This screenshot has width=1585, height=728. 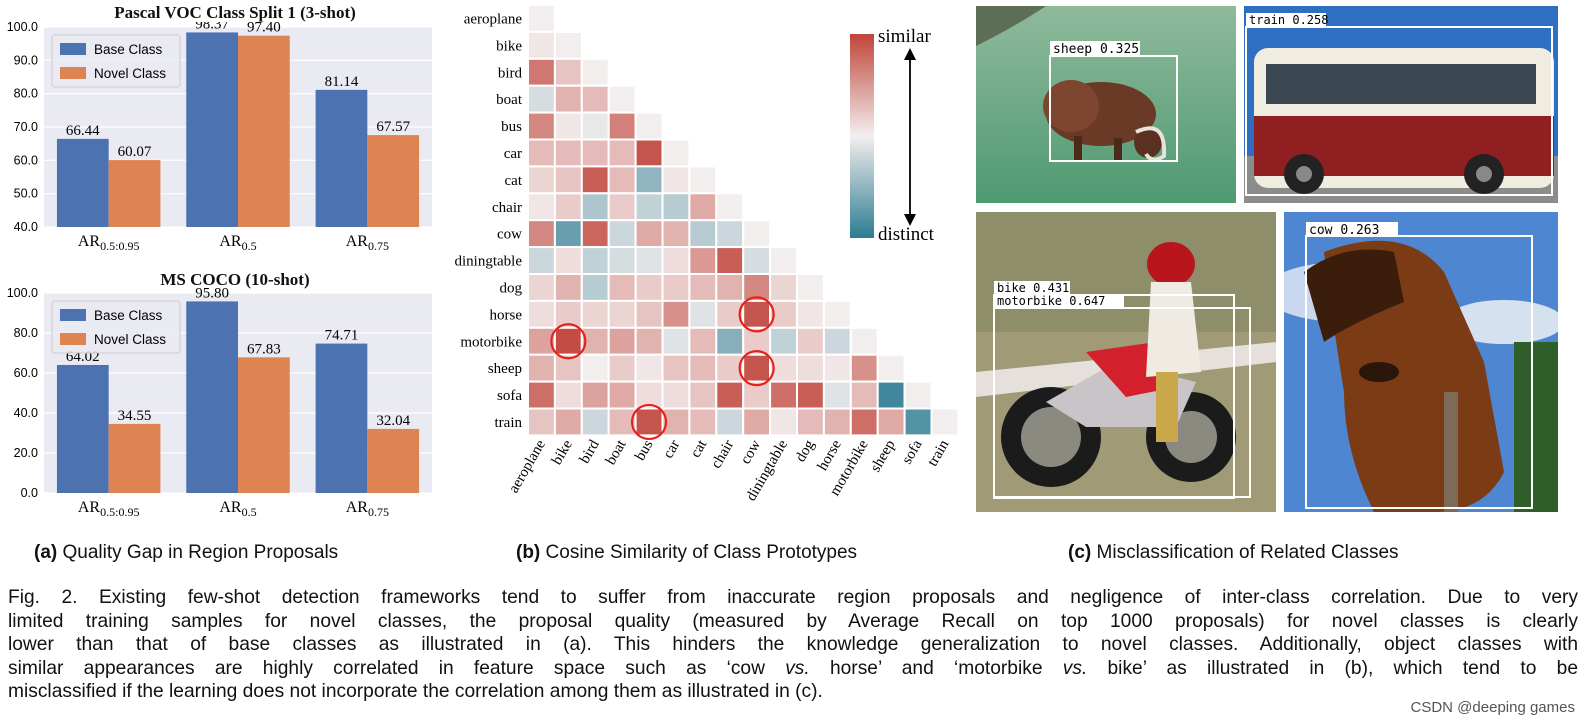 What do you see at coordinates (342, 82) in the screenshot?
I see `voc-bar-value-label: 81.14` at bounding box center [342, 82].